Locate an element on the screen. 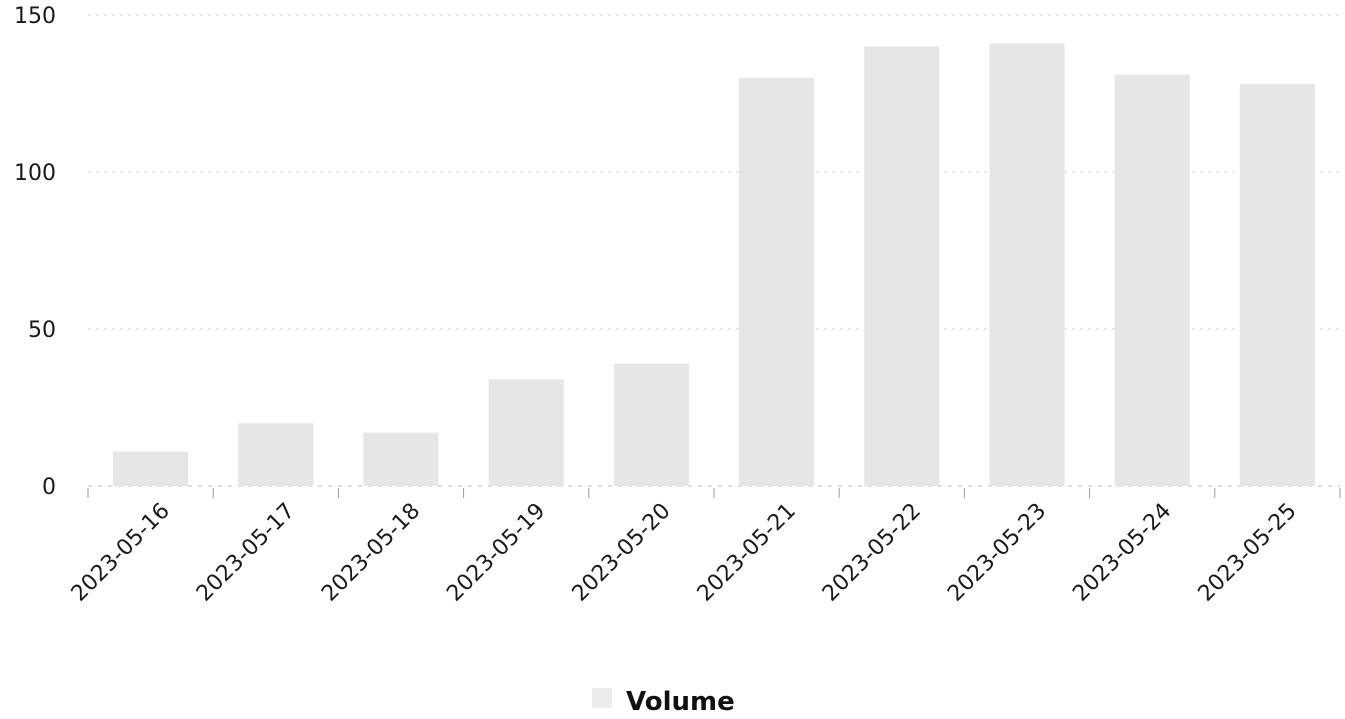  x-tick-label-2023-05-17: 2023-05-17 is located at coordinates (246, 553).